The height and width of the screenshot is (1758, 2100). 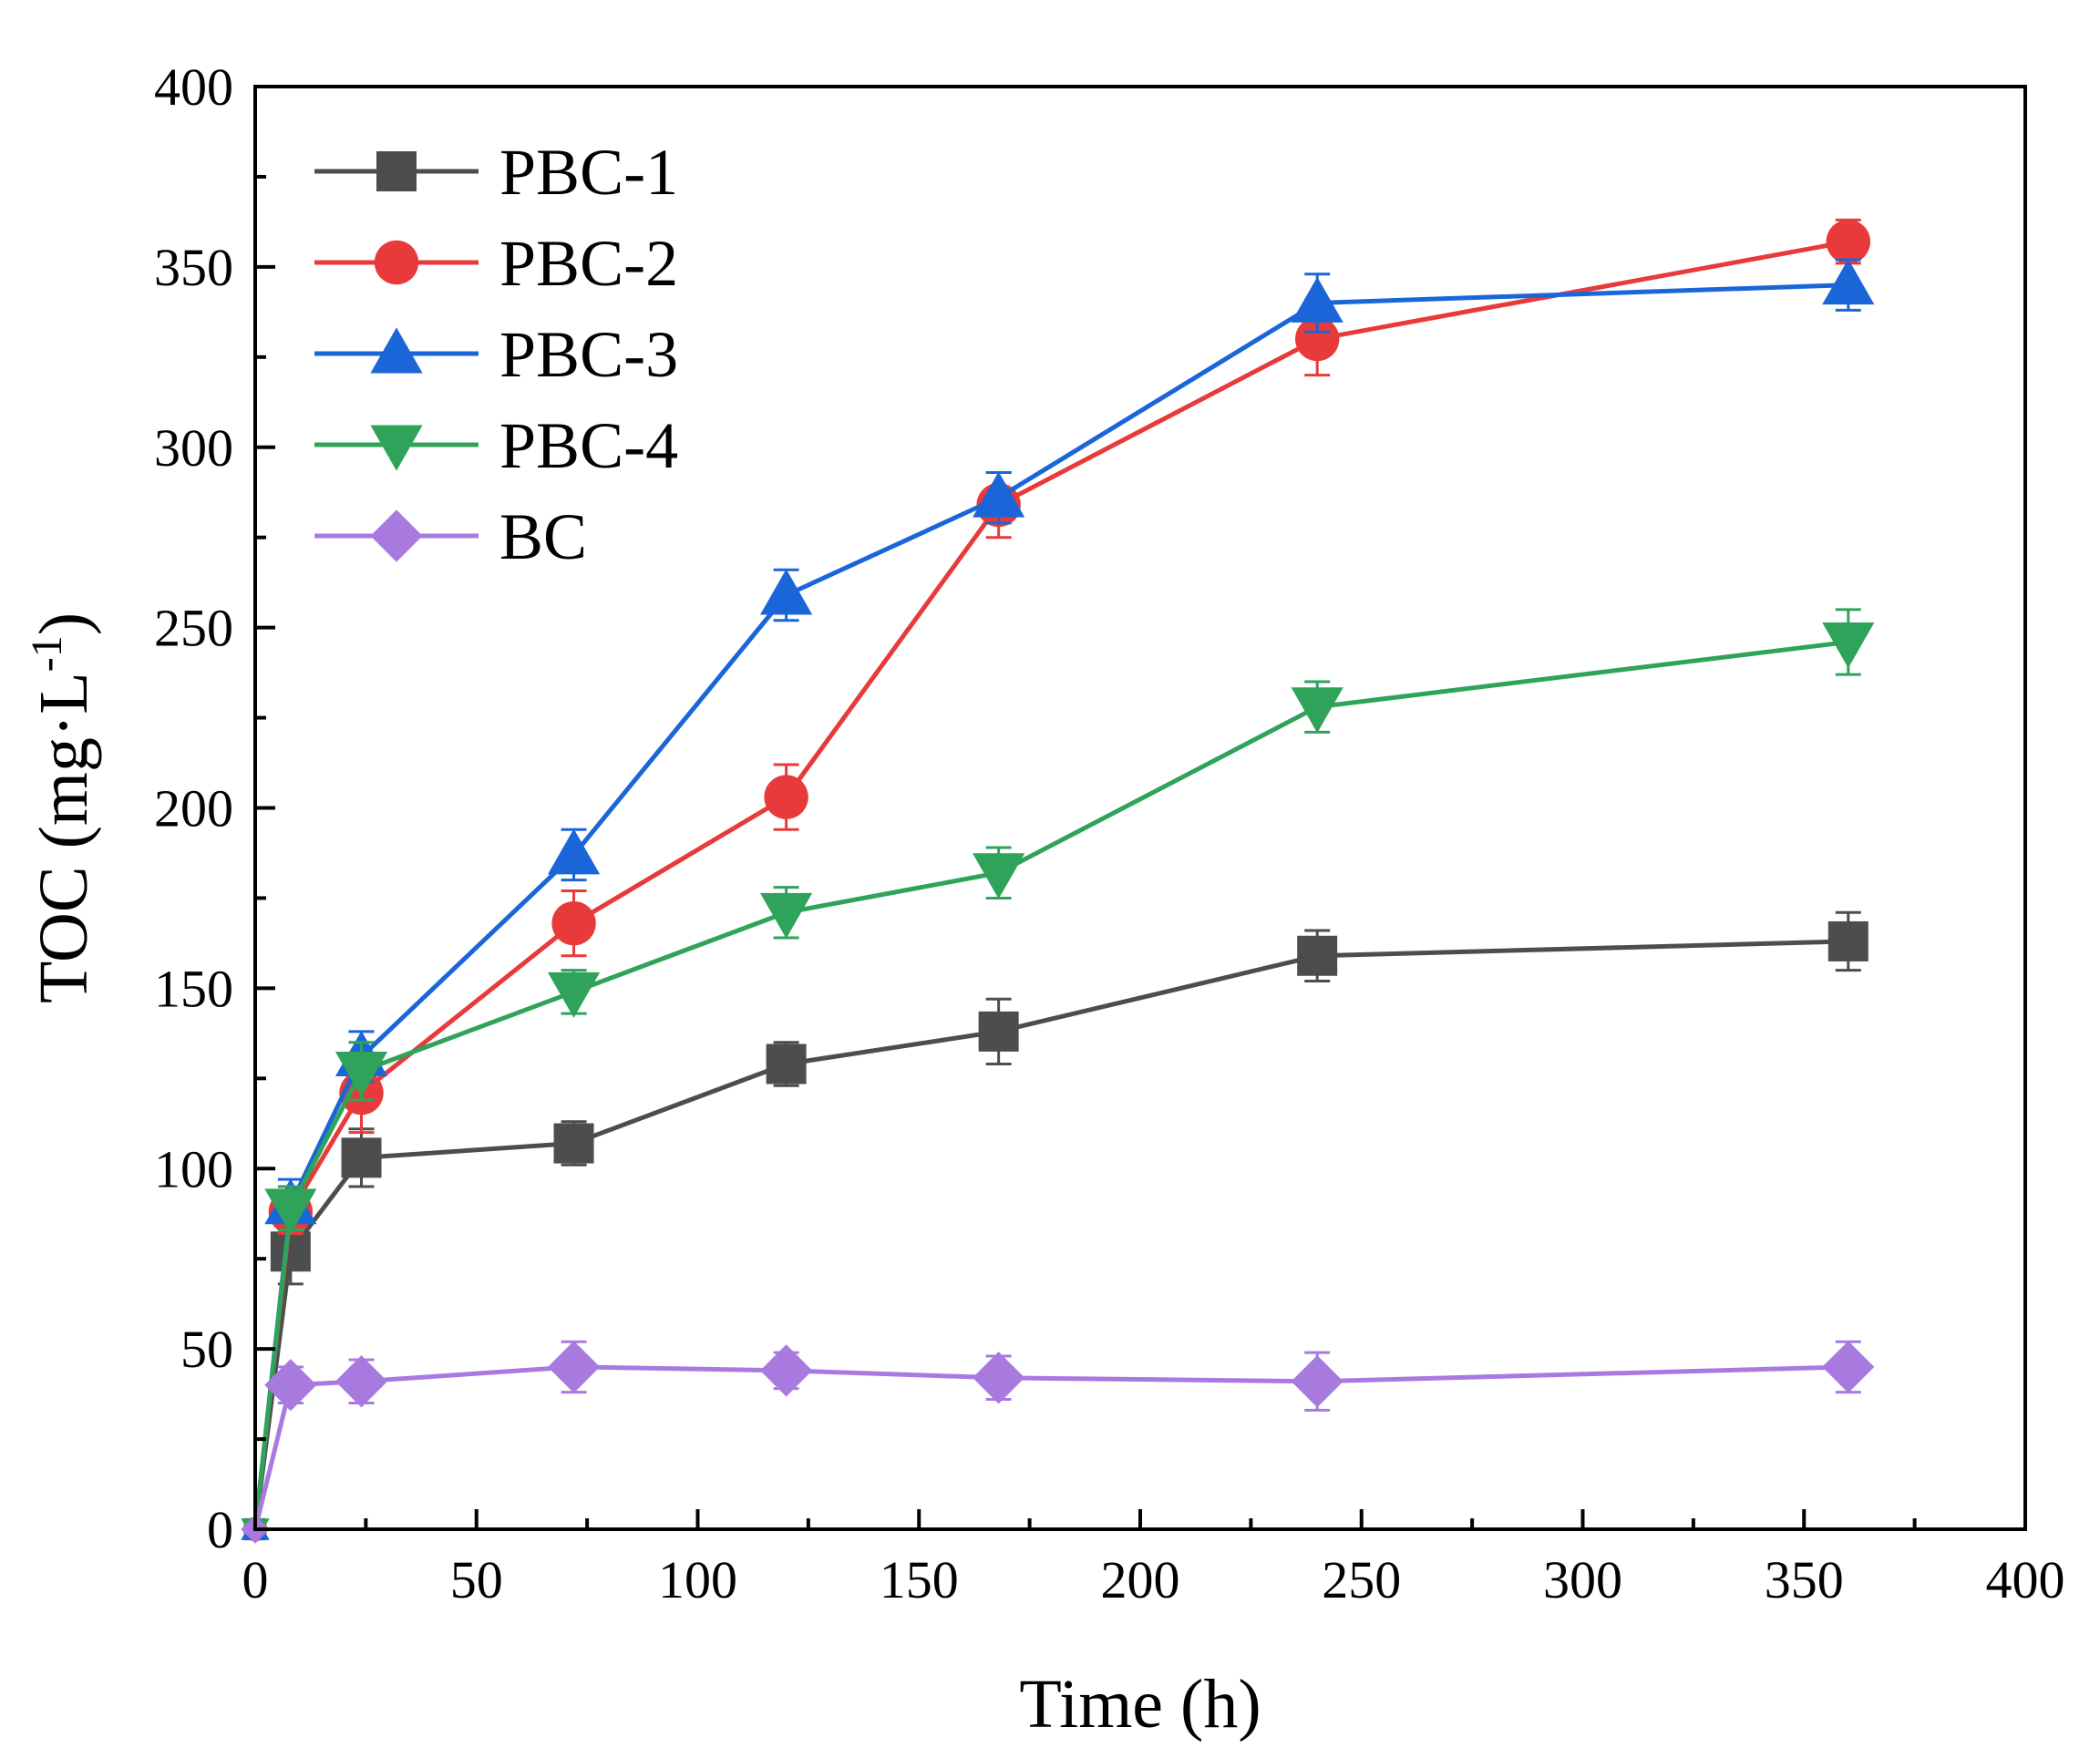 I want to click on x-tick-label-250: 250, so click(x=1361, y=1579).